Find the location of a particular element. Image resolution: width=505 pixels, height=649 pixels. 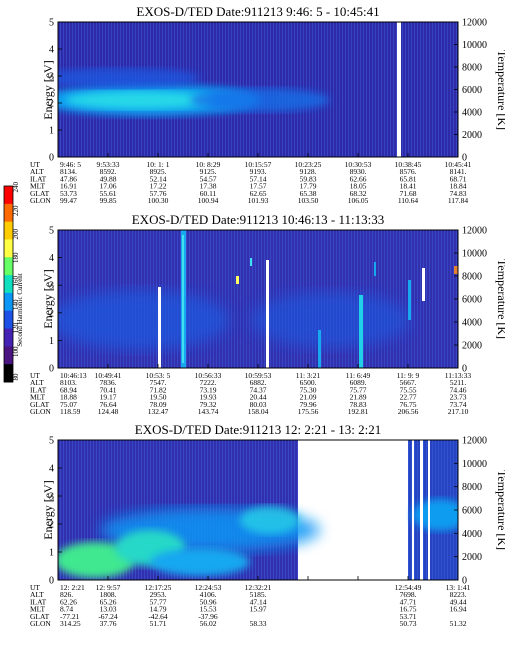

orbit-cell: 65.81 is located at coordinates (408, 178).